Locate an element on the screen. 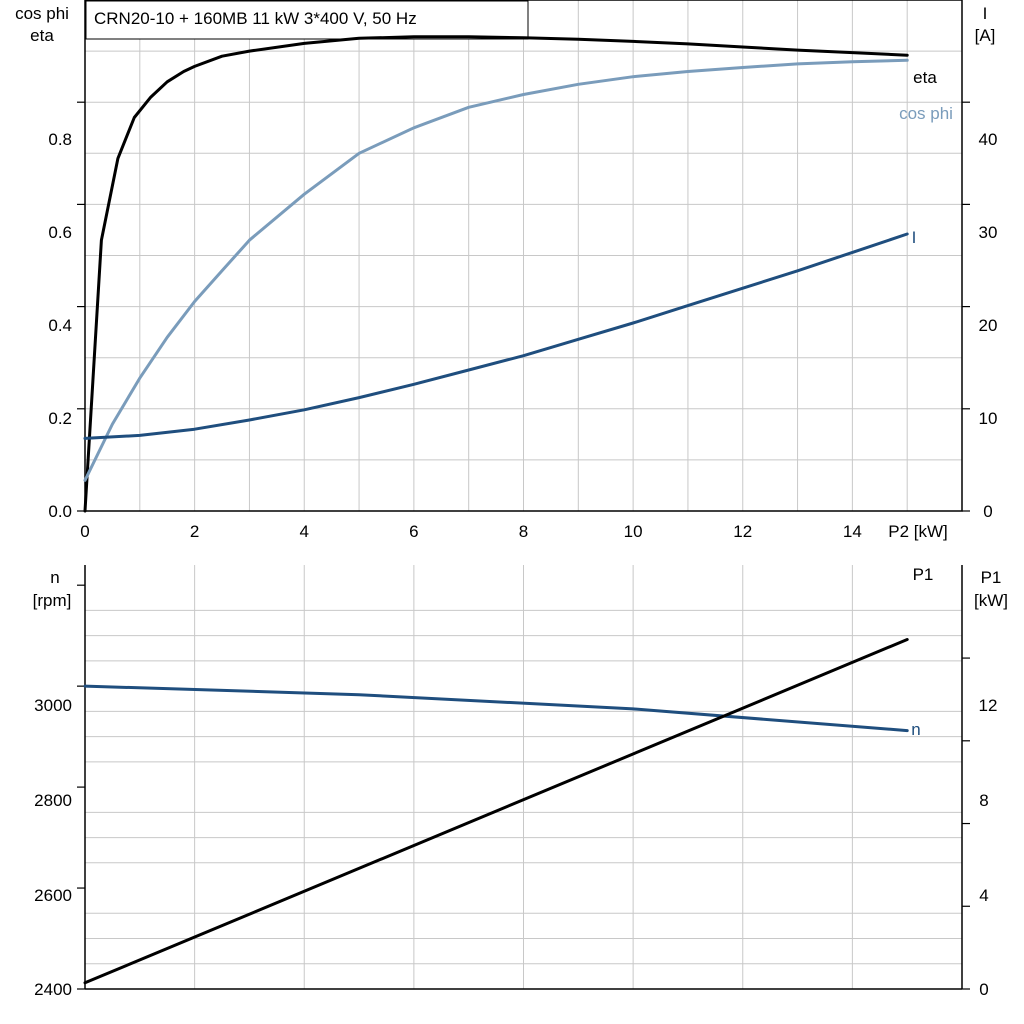 This screenshot has height=1024, width=1024. x-tick-5: 10 is located at coordinates (633, 531).